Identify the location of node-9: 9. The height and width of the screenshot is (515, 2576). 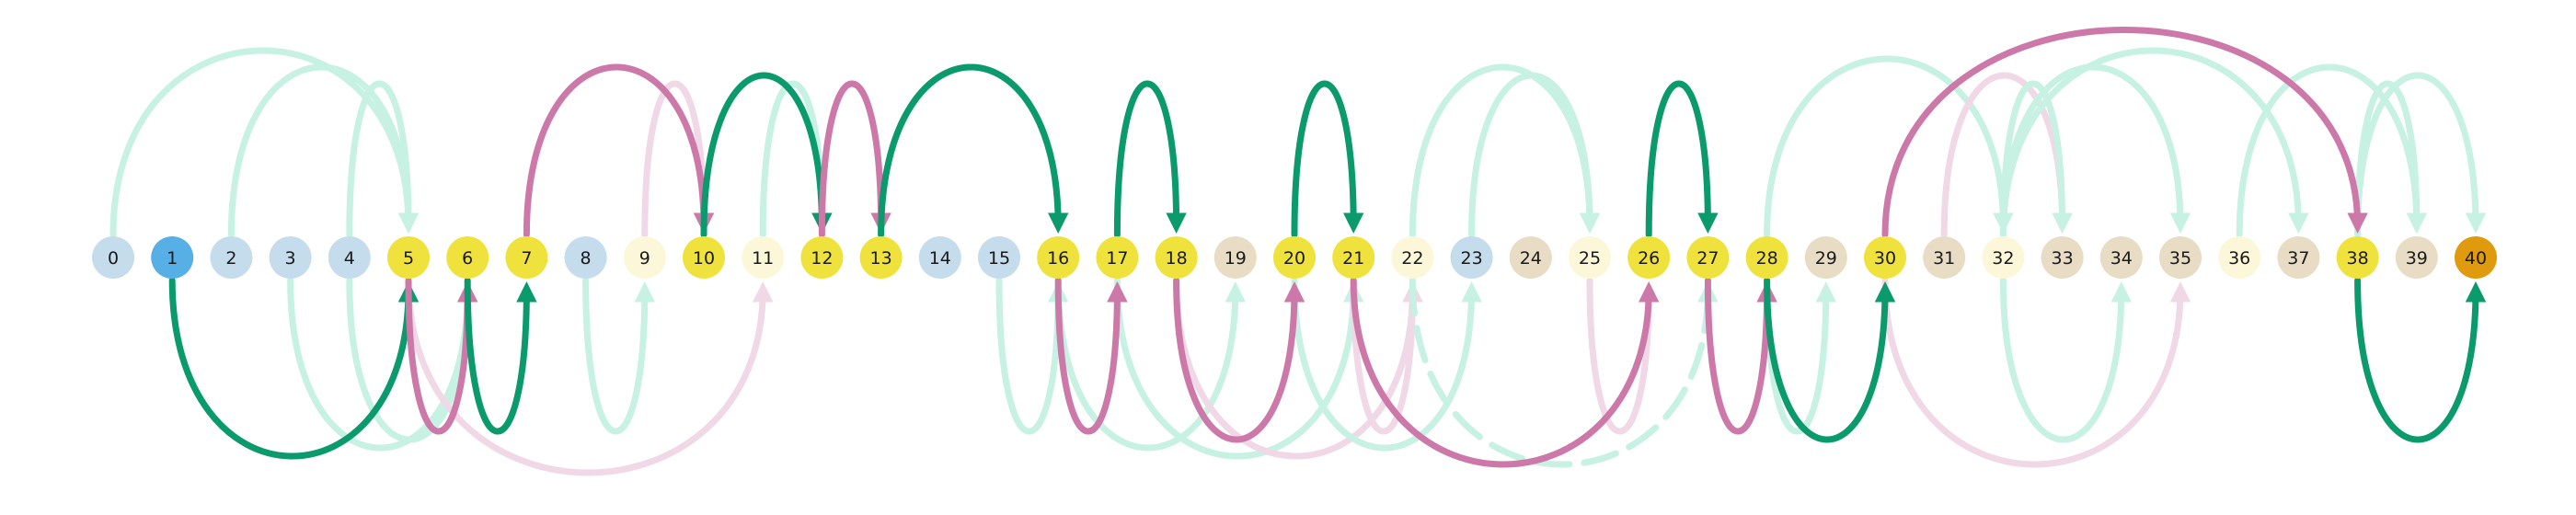
(644, 257).